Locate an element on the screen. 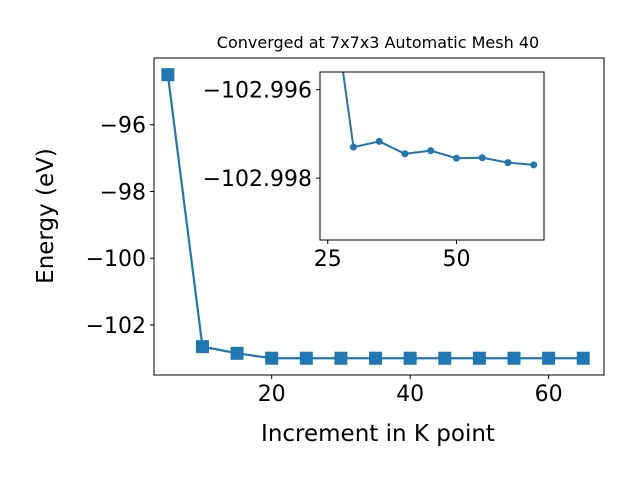  inset-frame is located at coordinates (432, 156).